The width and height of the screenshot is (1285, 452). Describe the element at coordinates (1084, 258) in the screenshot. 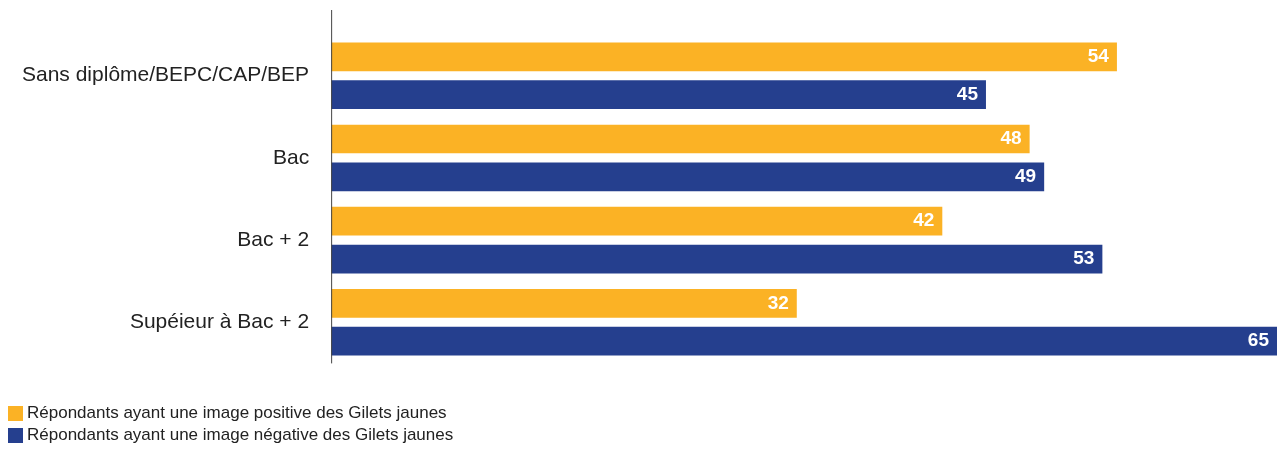

I see `data-label: 53` at that location.